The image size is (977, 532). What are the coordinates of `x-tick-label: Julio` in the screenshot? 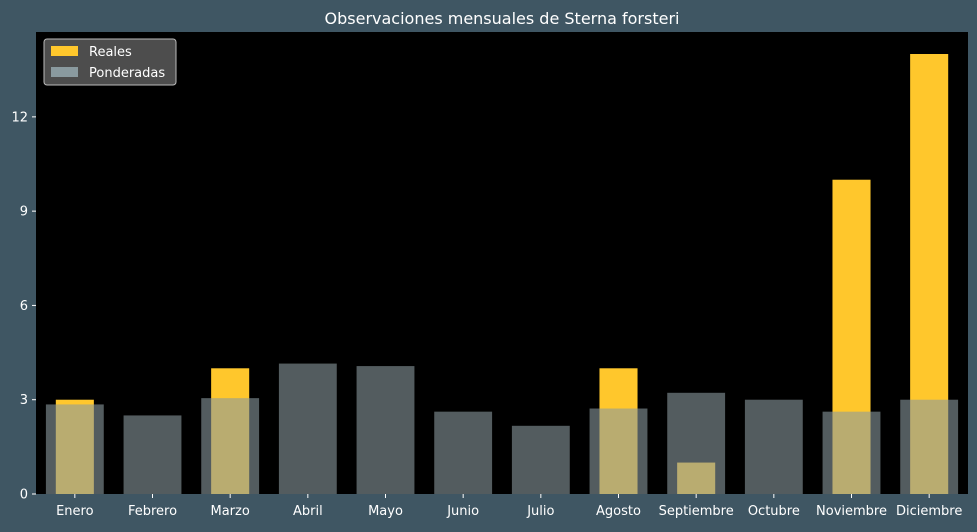 It's located at (540, 511).